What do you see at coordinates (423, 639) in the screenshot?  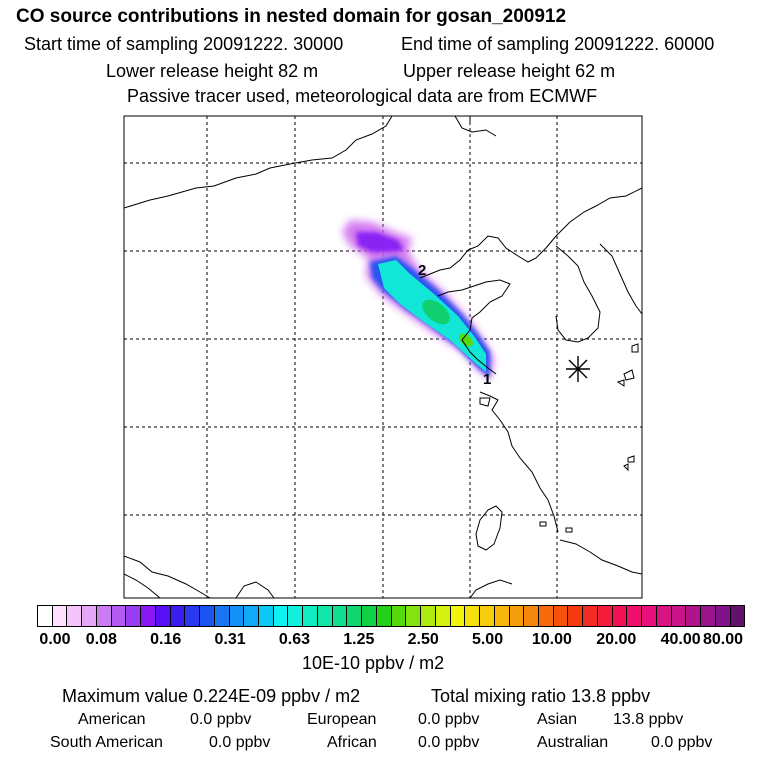 I see `colorbar-tick-label: 2.50` at bounding box center [423, 639].